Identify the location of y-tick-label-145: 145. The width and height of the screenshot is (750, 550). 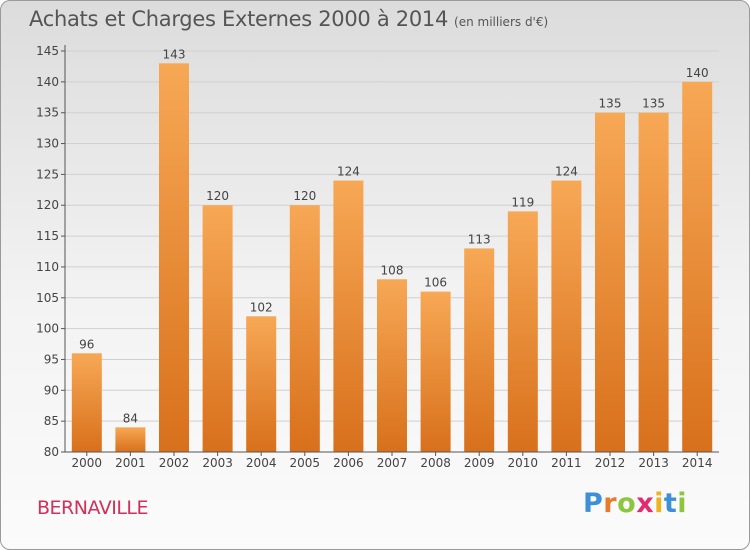
(47, 51).